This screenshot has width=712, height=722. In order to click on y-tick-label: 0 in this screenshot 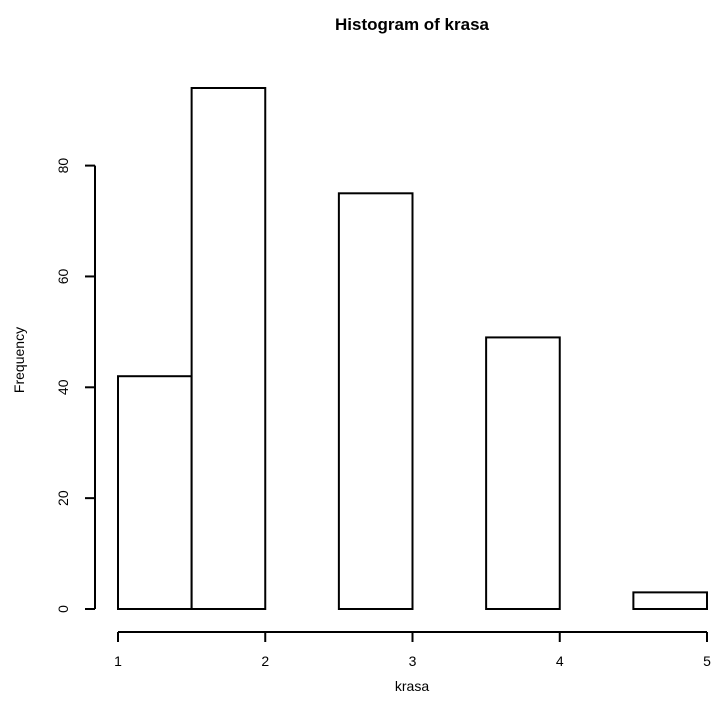, I will do `click(63, 609)`.